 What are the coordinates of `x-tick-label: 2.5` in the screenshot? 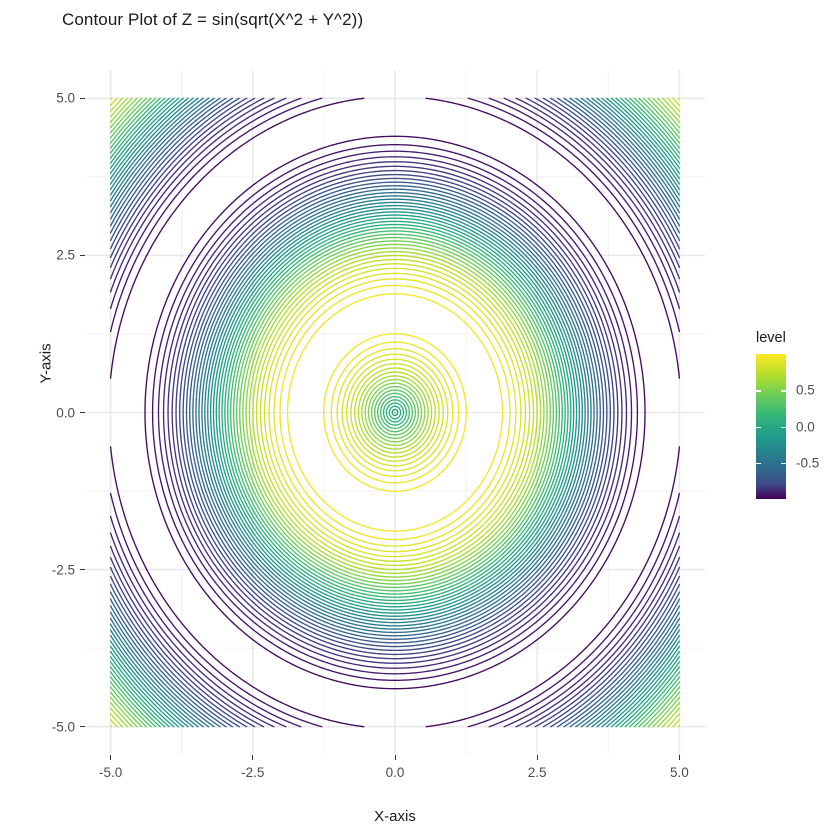 It's located at (537, 772).